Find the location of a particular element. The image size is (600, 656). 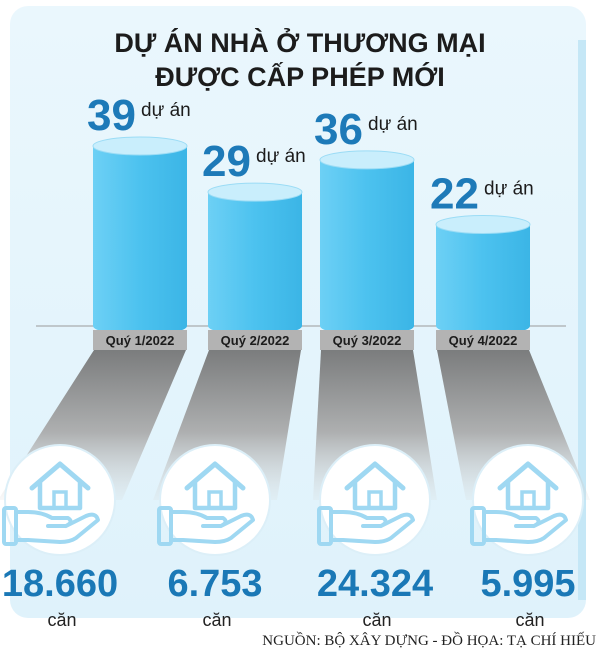

chart-title-line1: DỰ ÁN NHÀ Ở THƯƠNG MẠI is located at coordinates (299, 42).